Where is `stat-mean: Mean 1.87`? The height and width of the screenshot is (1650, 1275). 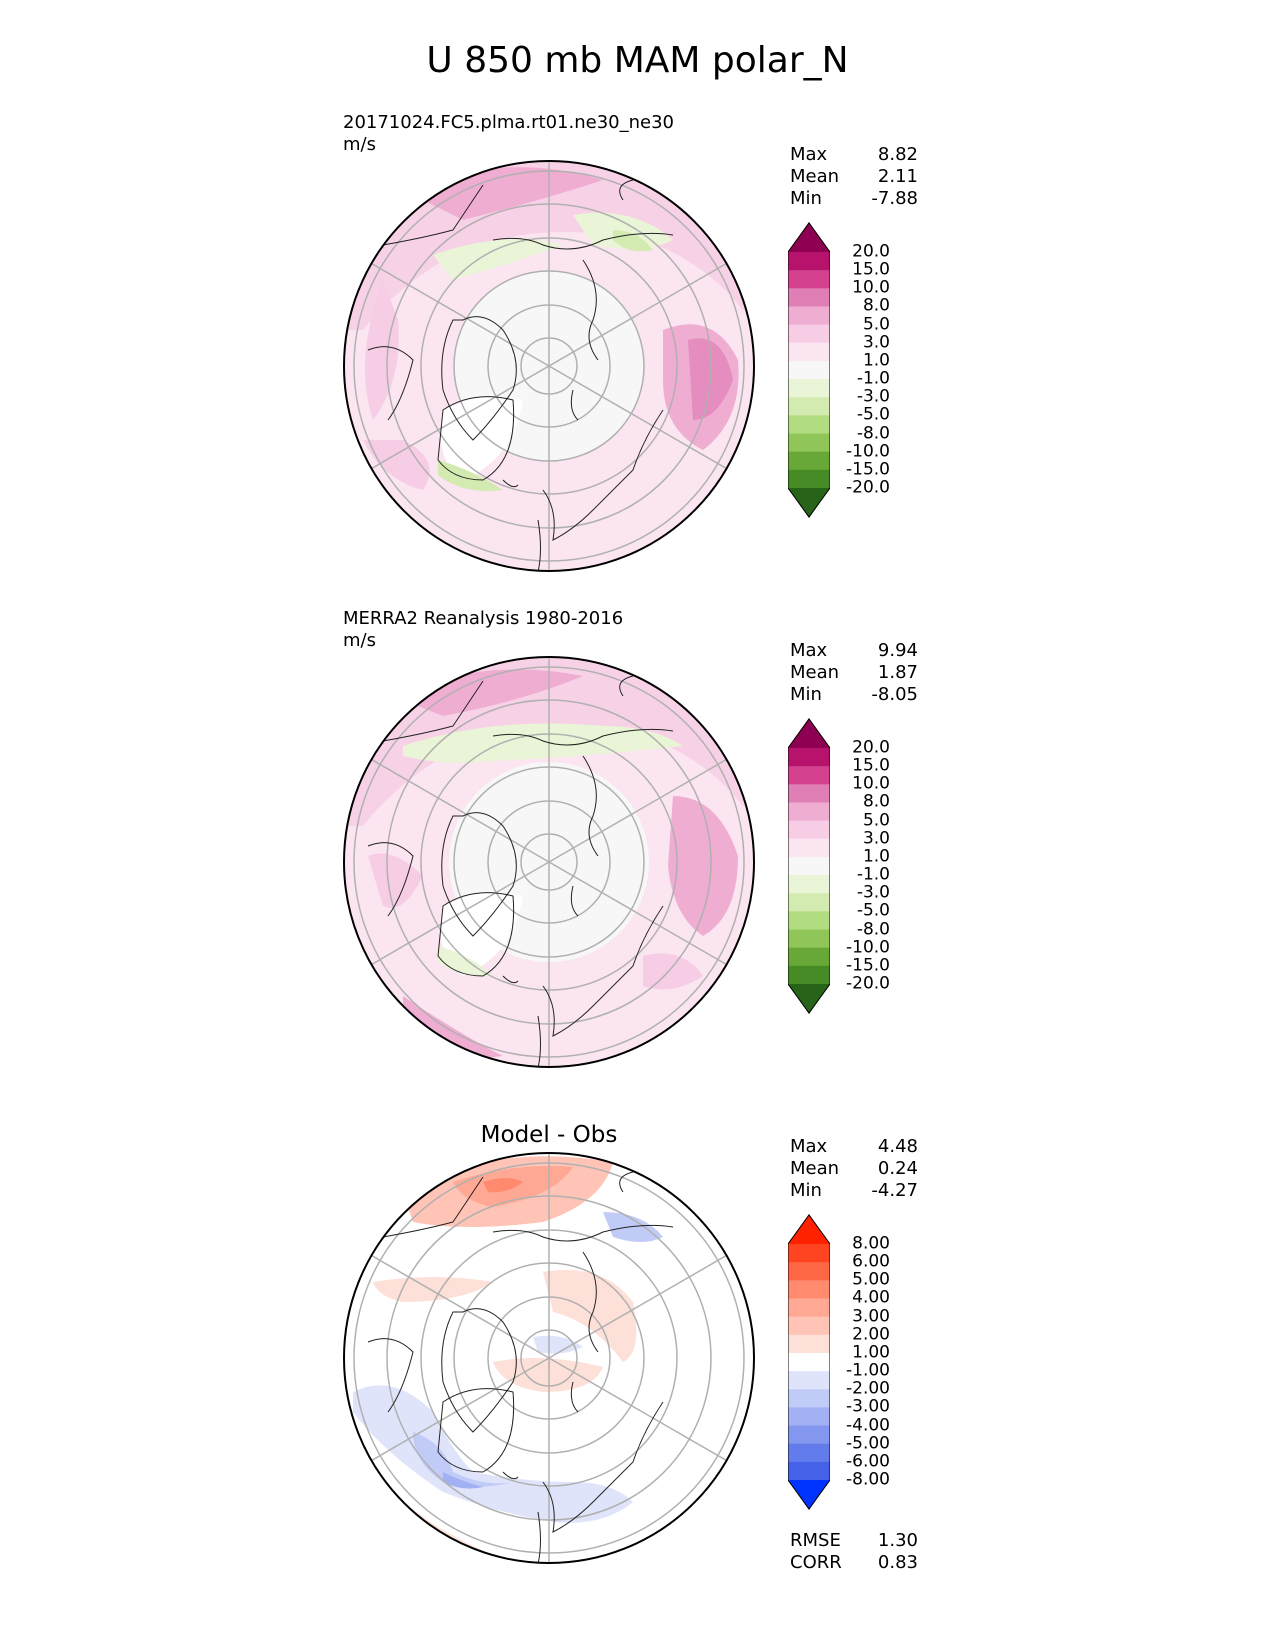
stat-mean: Mean 1.87 is located at coordinates (854, 672).